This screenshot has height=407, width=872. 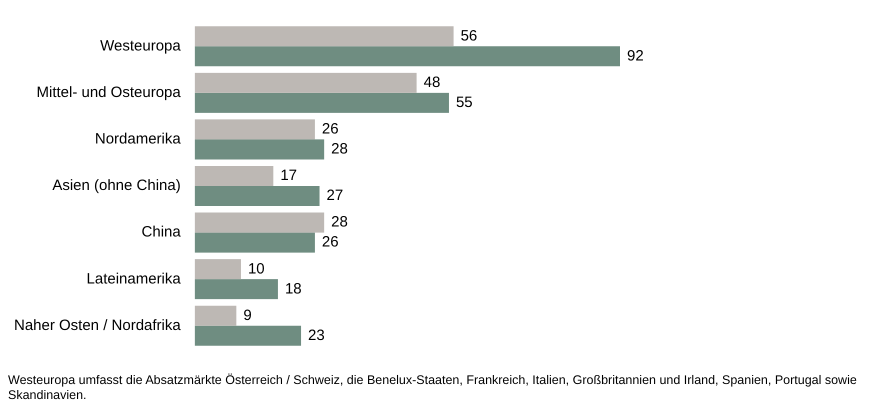 I want to click on data-label: 92, so click(x=635, y=55).